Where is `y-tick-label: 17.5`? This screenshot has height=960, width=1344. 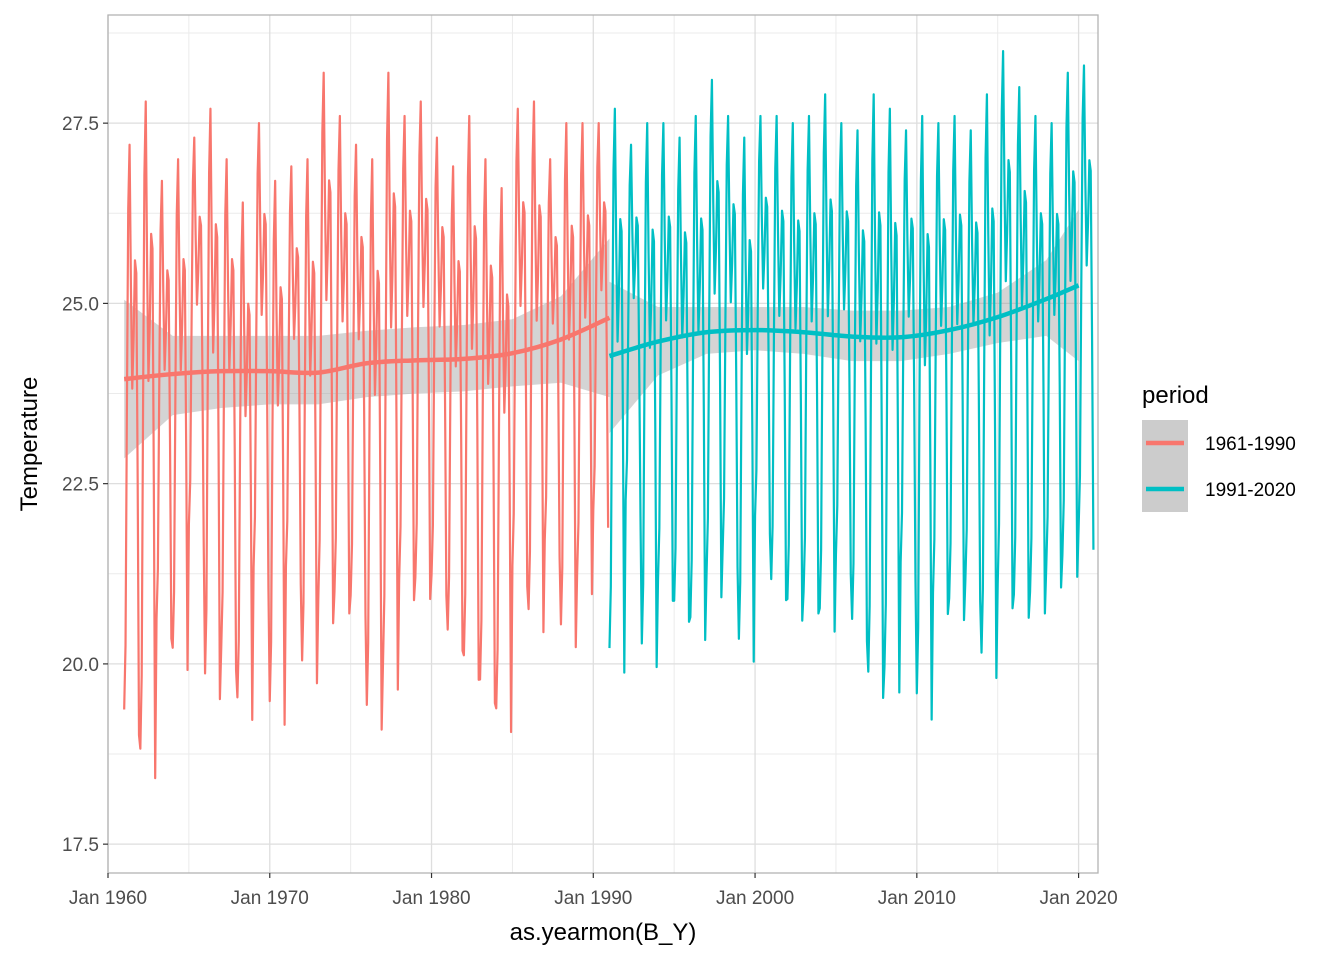
y-tick-label: 17.5 is located at coordinates (80, 845).